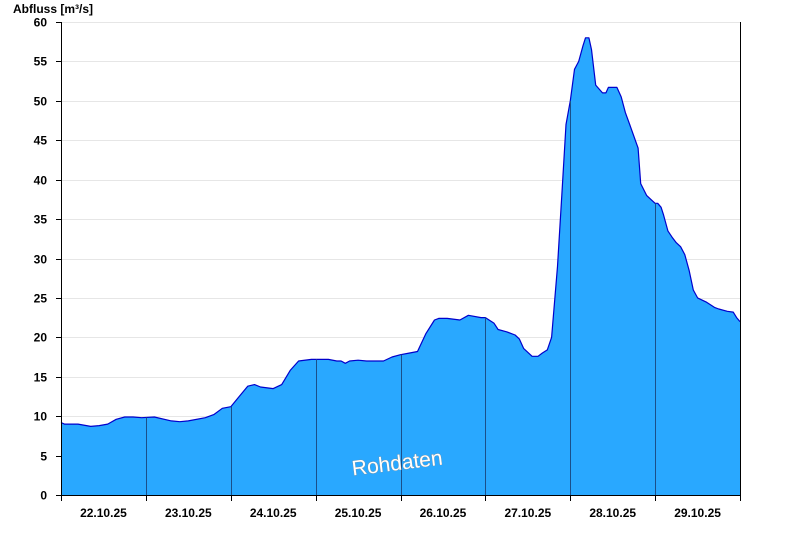 This screenshot has width=800, height=550. Describe the element at coordinates (41, 338) in the screenshot. I see `y-tick-label-20: 20` at that location.